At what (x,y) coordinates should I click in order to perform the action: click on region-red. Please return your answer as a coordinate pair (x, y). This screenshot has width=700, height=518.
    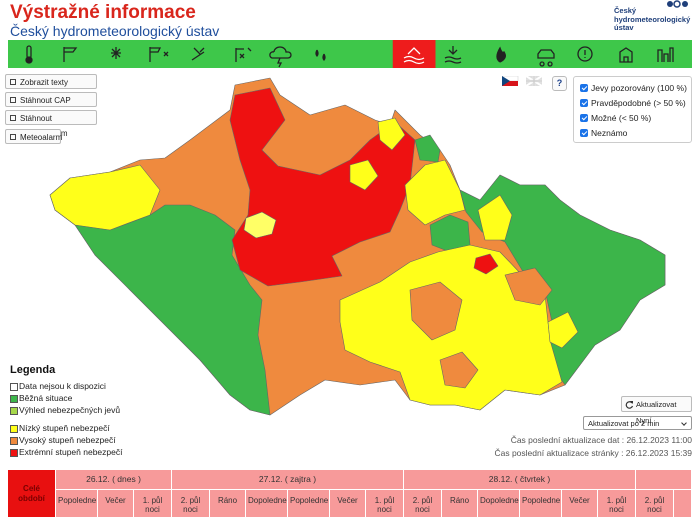
    Looking at the image, I should click on (322, 187).